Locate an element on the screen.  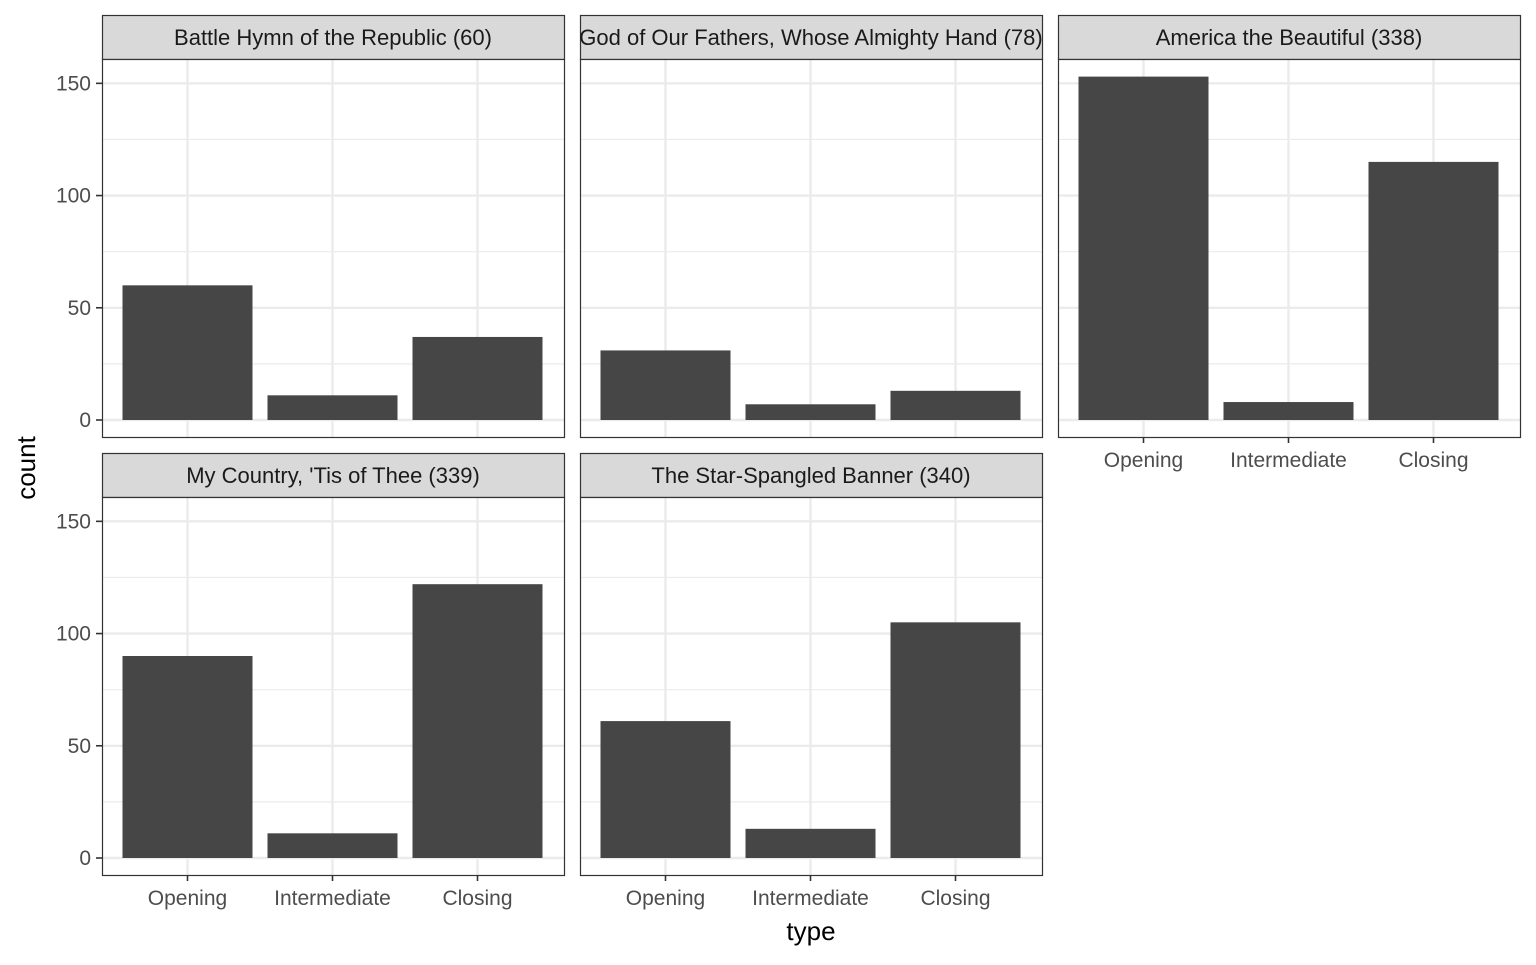
facet-title: My Country, 'Tis of Thee (339) is located at coordinates (333, 475).